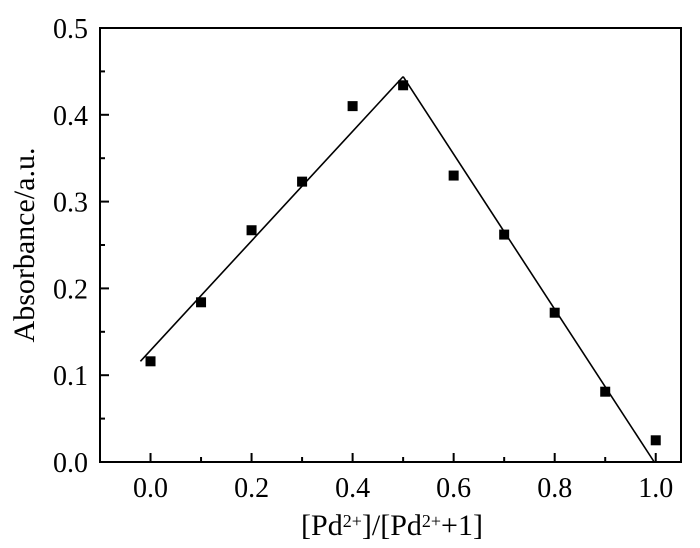  Describe the element at coordinates (70, 29) in the screenshot. I see `y-tick-label: 0.5` at that location.